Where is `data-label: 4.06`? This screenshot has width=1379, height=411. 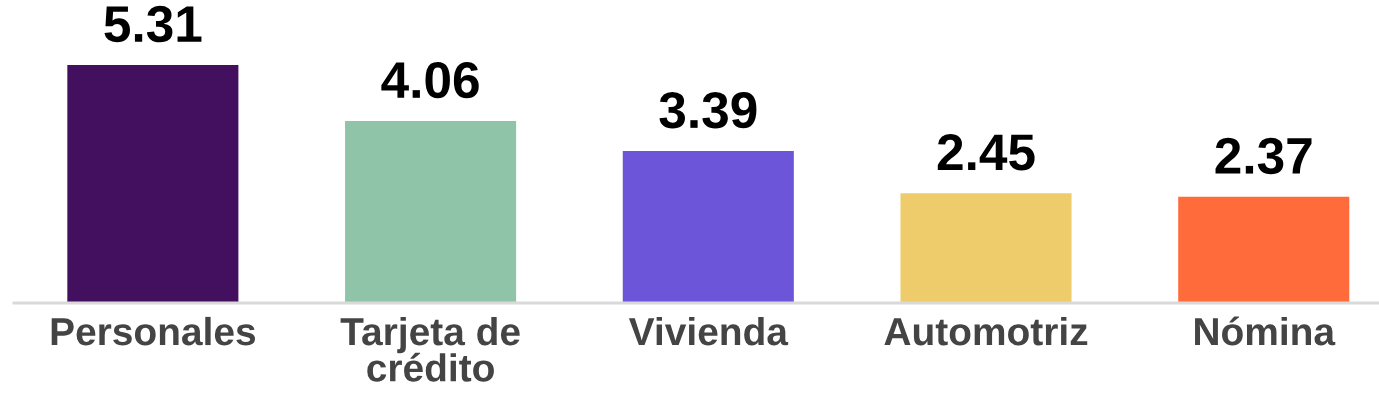 data-label: 4.06 is located at coordinates (430, 80).